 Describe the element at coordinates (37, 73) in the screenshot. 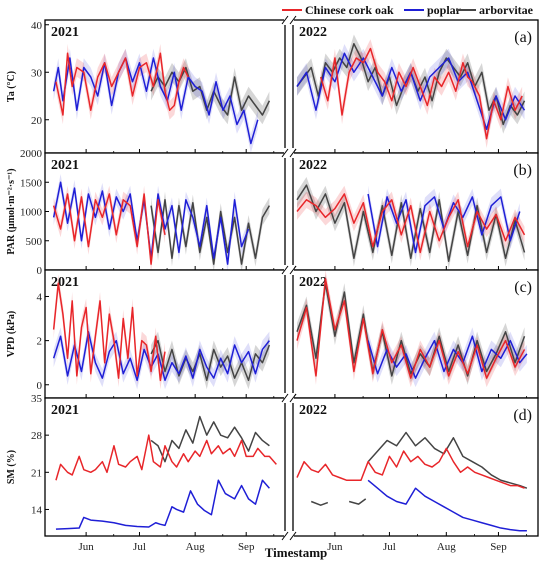

I see `y-tick-label: 30` at that location.